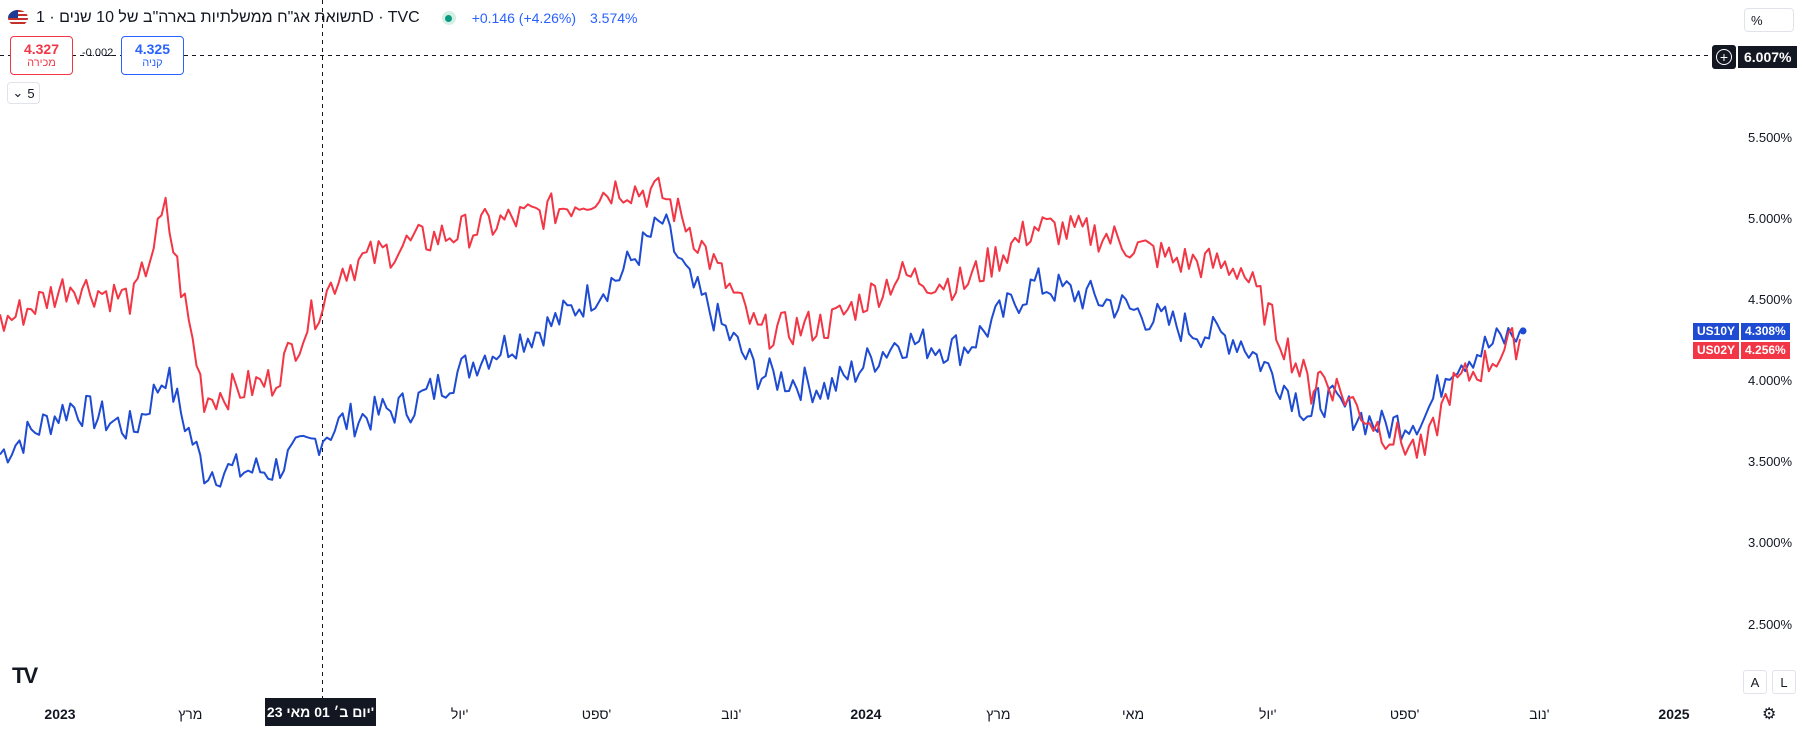 The width and height of the screenshot is (1803, 733). Describe the element at coordinates (1770, 300) in the screenshot. I see `price-axis-tick: 4.500%` at that location.